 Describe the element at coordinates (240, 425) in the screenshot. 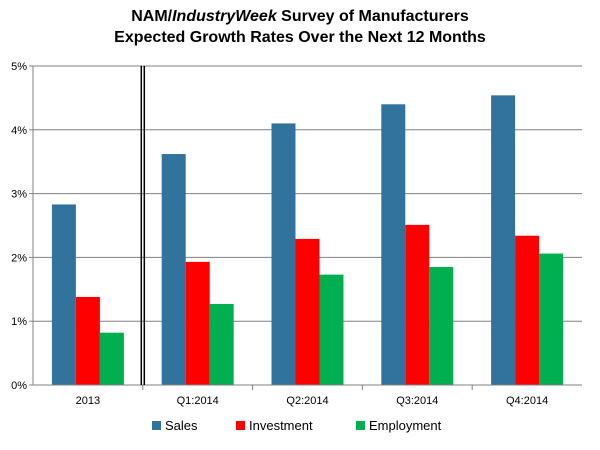

I see `legend-swatch-investment` at that location.